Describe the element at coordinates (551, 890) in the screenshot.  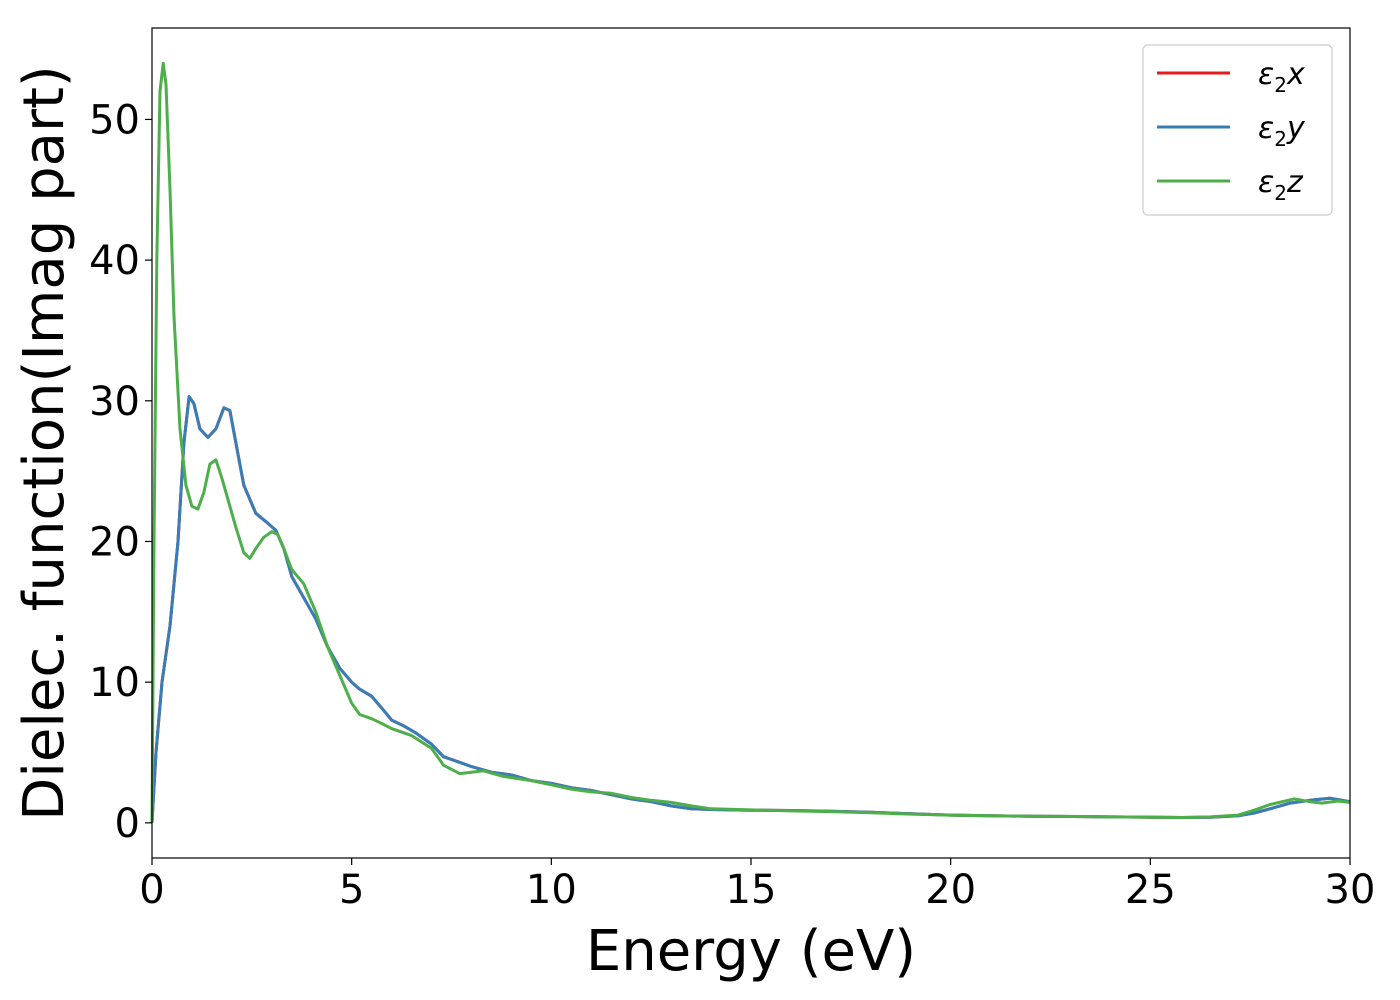
I see `x-tick-label: 10` at that location.